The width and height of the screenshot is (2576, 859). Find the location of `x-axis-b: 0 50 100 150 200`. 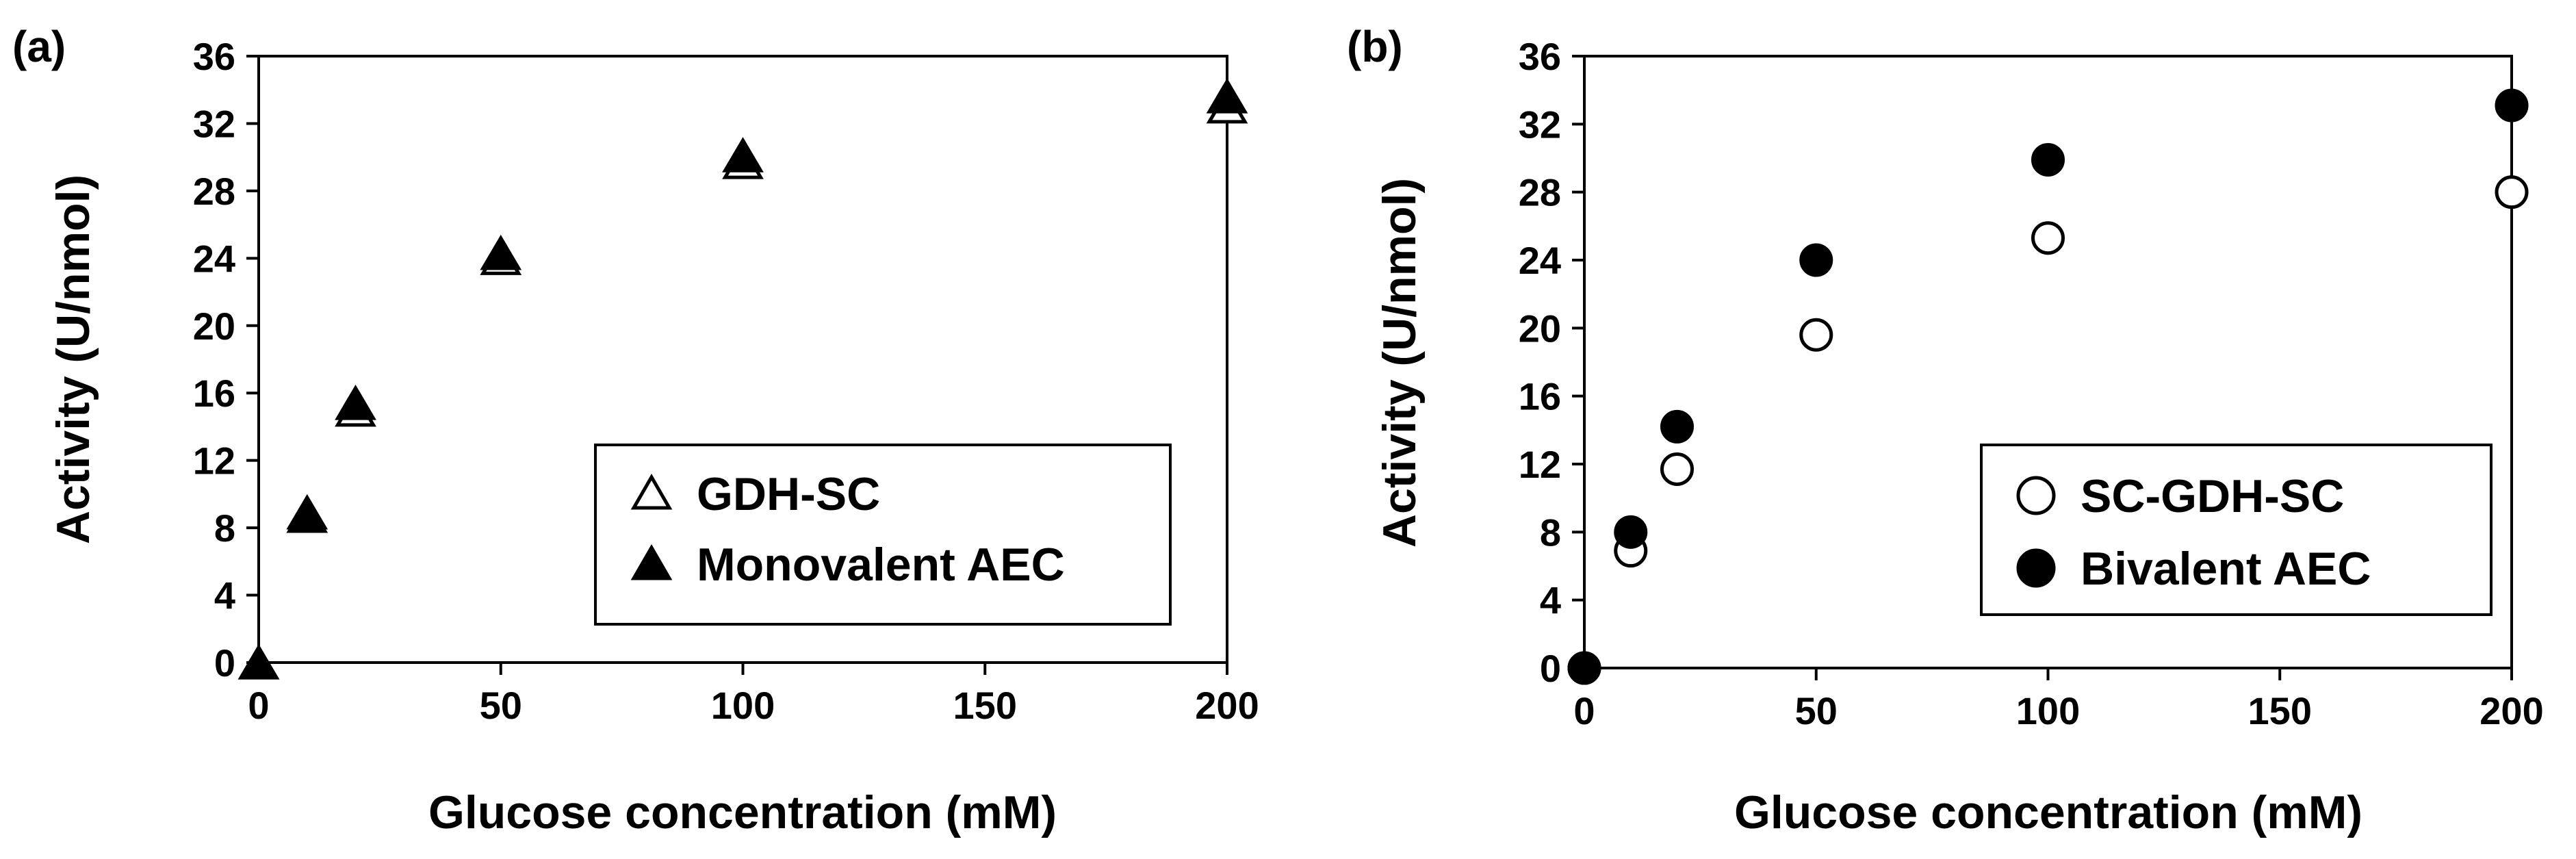

x-axis-b: 0 50 100 150 200 is located at coordinates (2058, 700).